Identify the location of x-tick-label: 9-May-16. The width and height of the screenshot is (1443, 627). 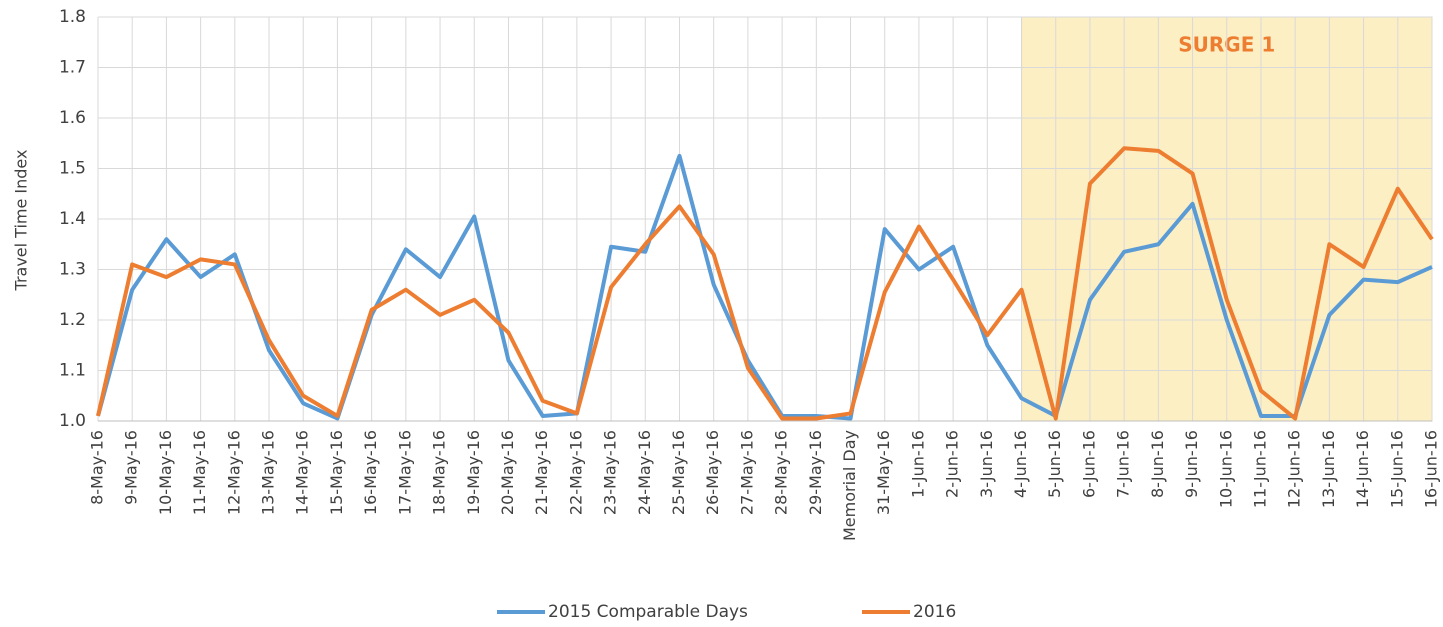
(131, 467).